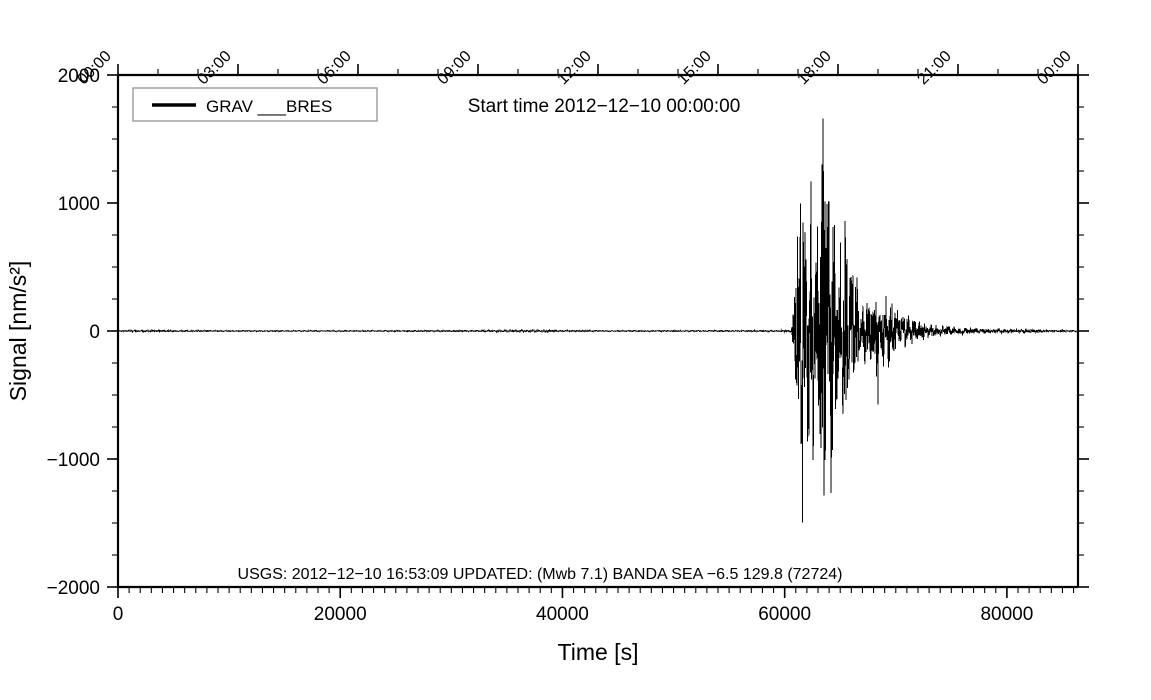 The width and height of the screenshot is (1151, 700). I want to click on x-tick-label: 40000, so click(562, 614).